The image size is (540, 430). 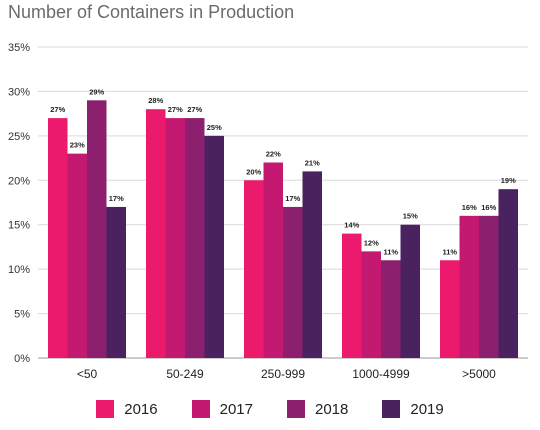 I want to click on data-label: 14%, so click(x=351, y=225).